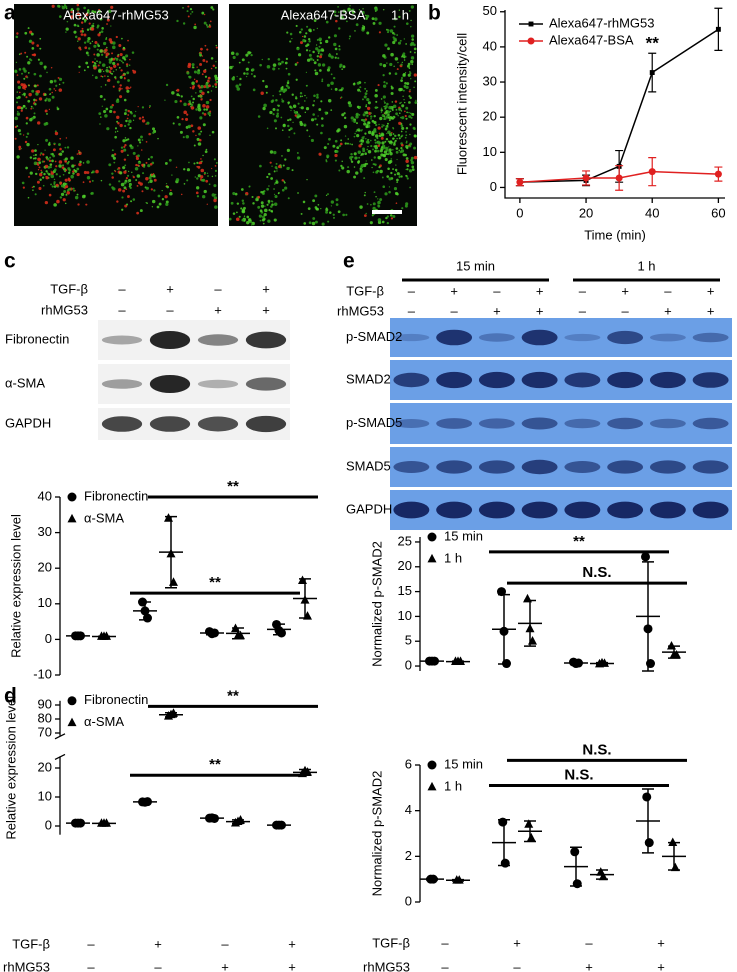  I want to click on annotation: **, so click(719, 4).